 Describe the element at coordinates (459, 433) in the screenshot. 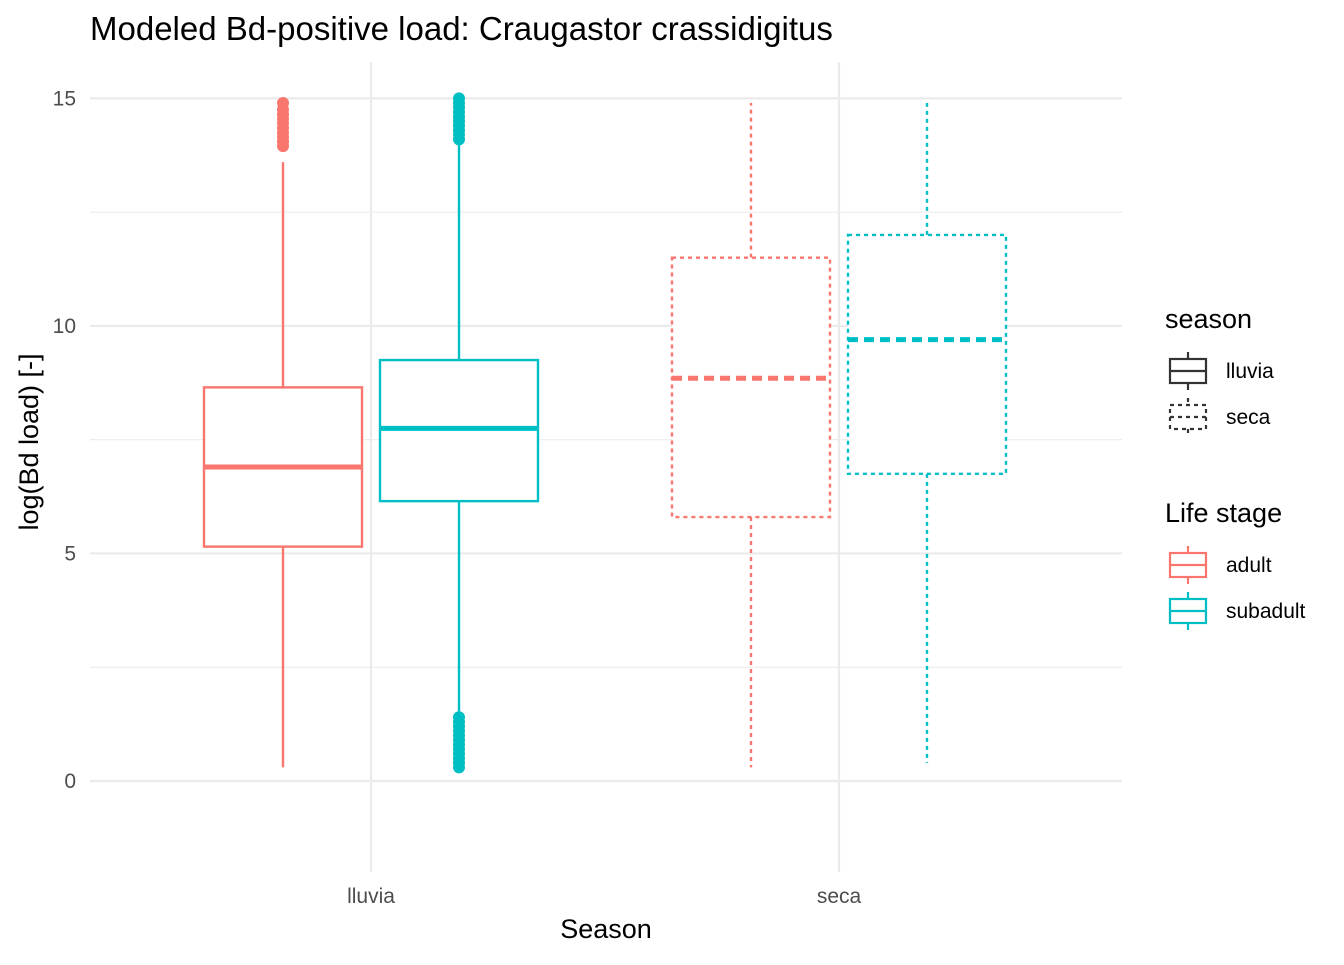

I see `box-subadult-lluvia` at that location.